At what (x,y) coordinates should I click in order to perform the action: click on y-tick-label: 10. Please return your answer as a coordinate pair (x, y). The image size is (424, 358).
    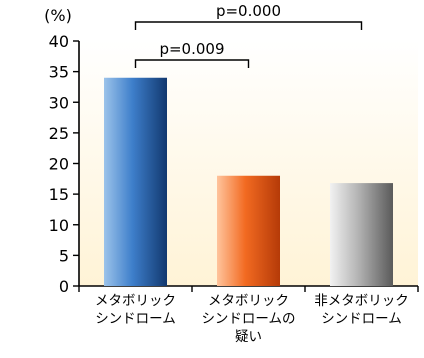
    Looking at the image, I should click on (59, 225).